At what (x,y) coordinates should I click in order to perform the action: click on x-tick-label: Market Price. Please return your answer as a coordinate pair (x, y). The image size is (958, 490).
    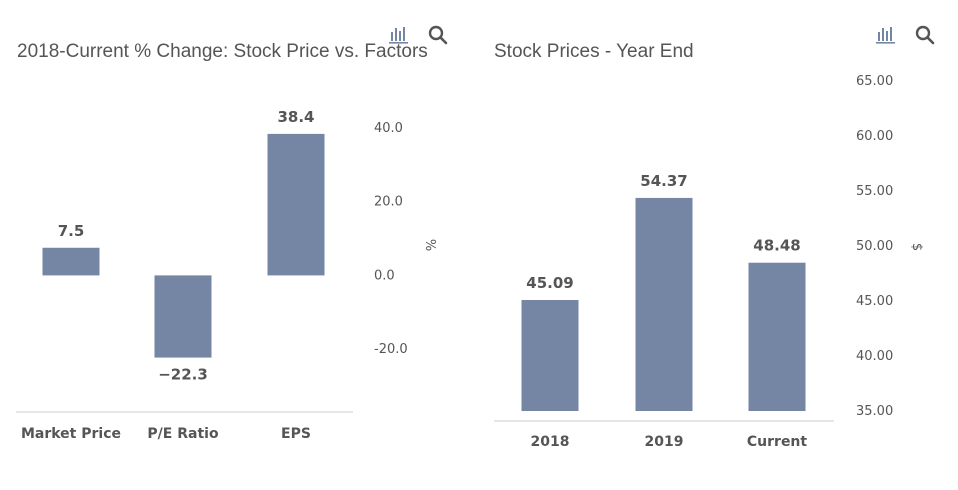
    Looking at the image, I should click on (71, 434).